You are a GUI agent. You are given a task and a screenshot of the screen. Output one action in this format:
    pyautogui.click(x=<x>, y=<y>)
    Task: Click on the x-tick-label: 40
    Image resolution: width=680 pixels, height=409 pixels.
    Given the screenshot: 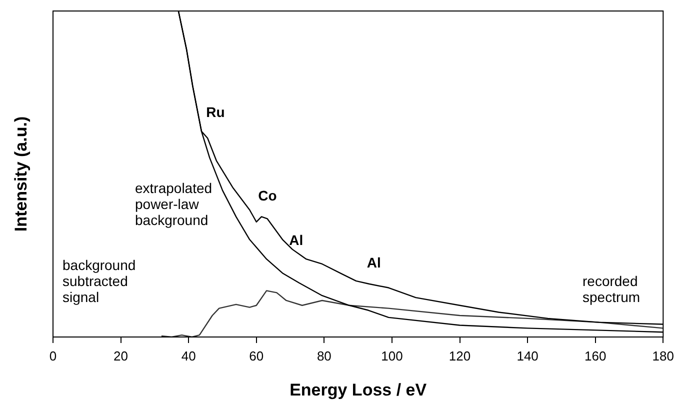 What is the action you would take?
    pyautogui.click(x=188, y=356)
    